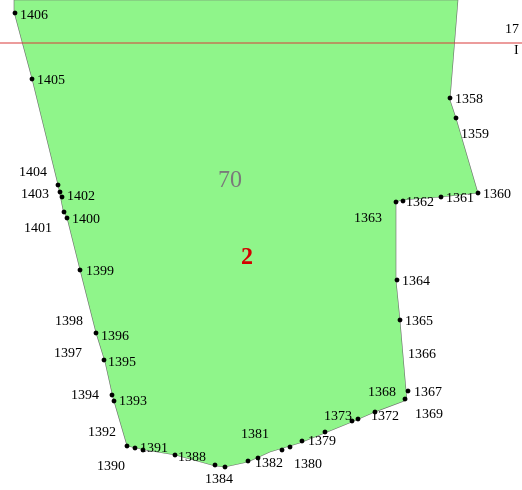  Describe the element at coordinates (358, 419) in the screenshot. I see `point-1373b` at that location.